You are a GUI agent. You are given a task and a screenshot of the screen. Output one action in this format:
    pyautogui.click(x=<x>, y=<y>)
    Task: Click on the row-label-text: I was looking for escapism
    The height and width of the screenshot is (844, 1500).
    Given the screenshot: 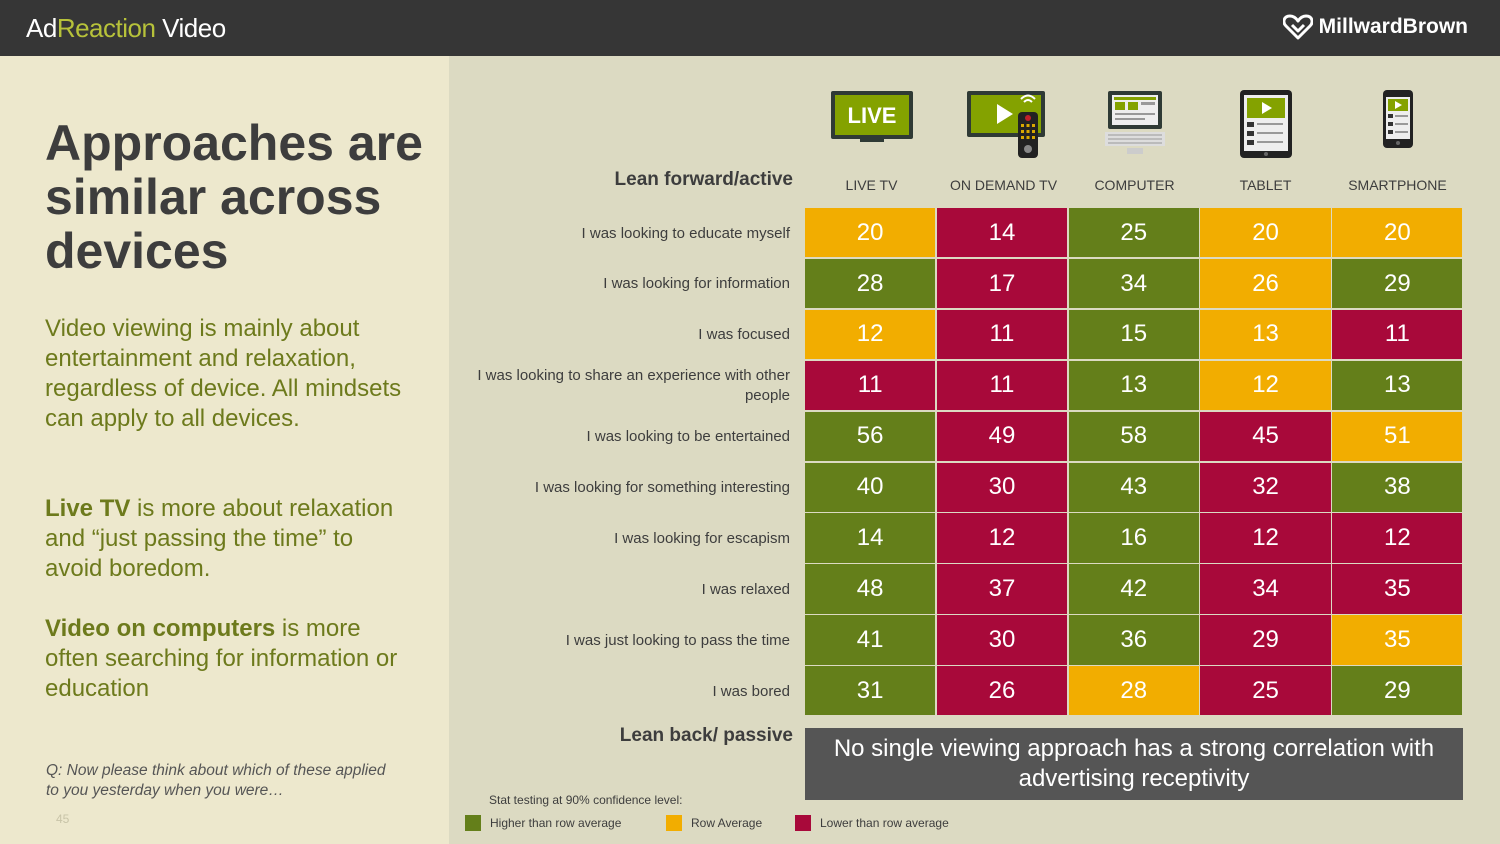 What is the action you would take?
    pyautogui.click(x=702, y=538)
    